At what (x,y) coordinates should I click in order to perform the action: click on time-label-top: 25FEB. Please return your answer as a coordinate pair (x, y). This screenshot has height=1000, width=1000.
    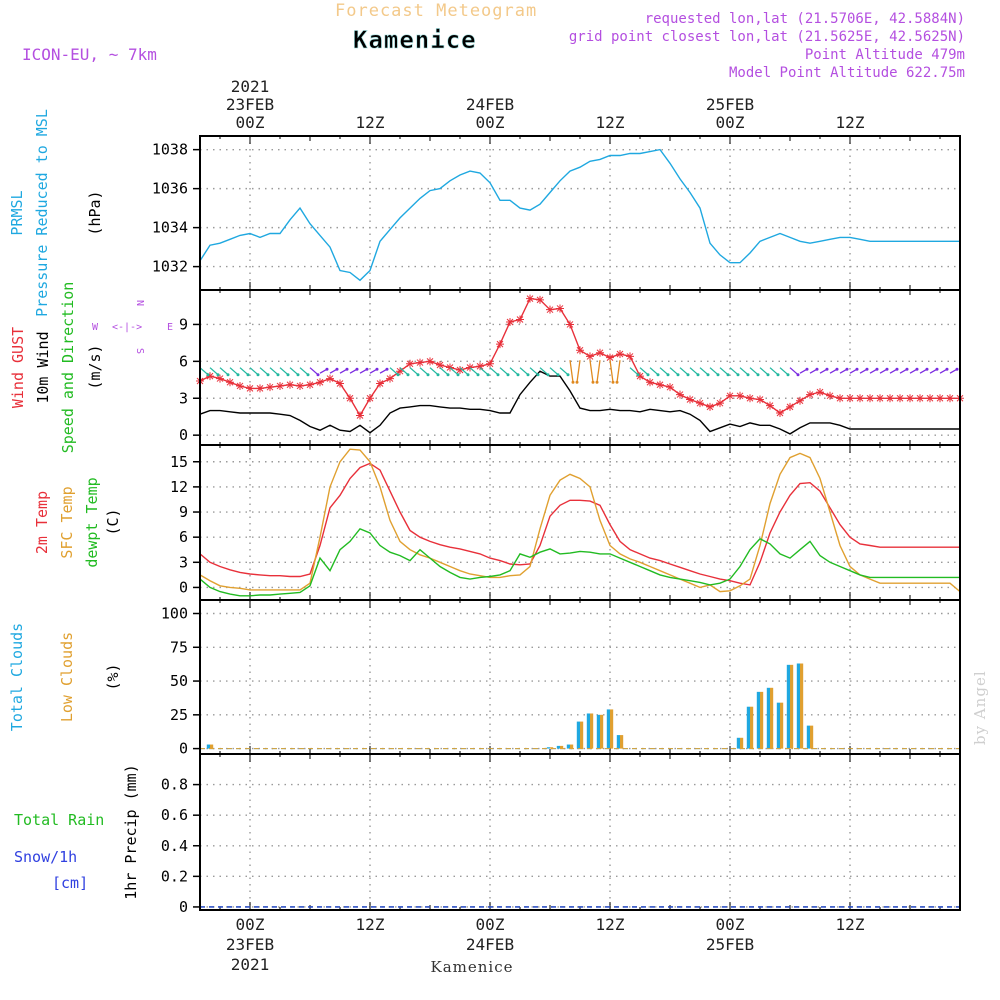
    Looking at the image, I should click on (730, 104).